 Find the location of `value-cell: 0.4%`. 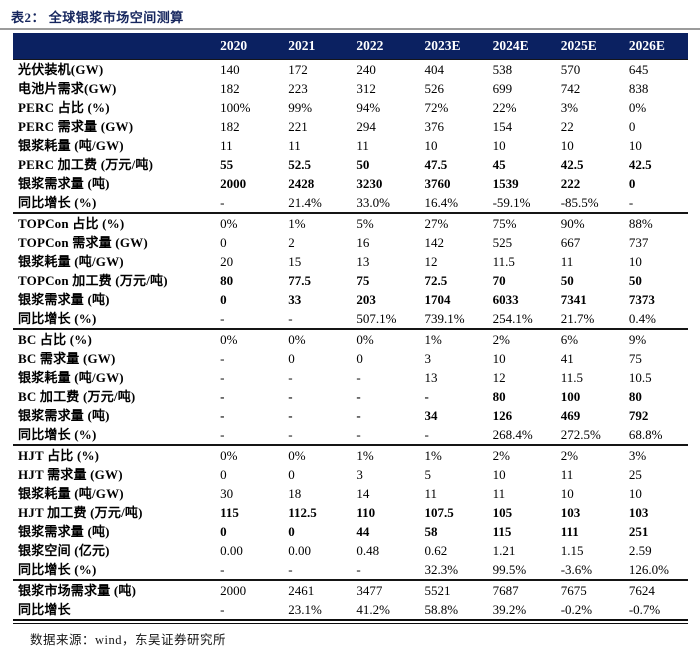

value-cell: 0.4% is located at coordinates (642, 318).